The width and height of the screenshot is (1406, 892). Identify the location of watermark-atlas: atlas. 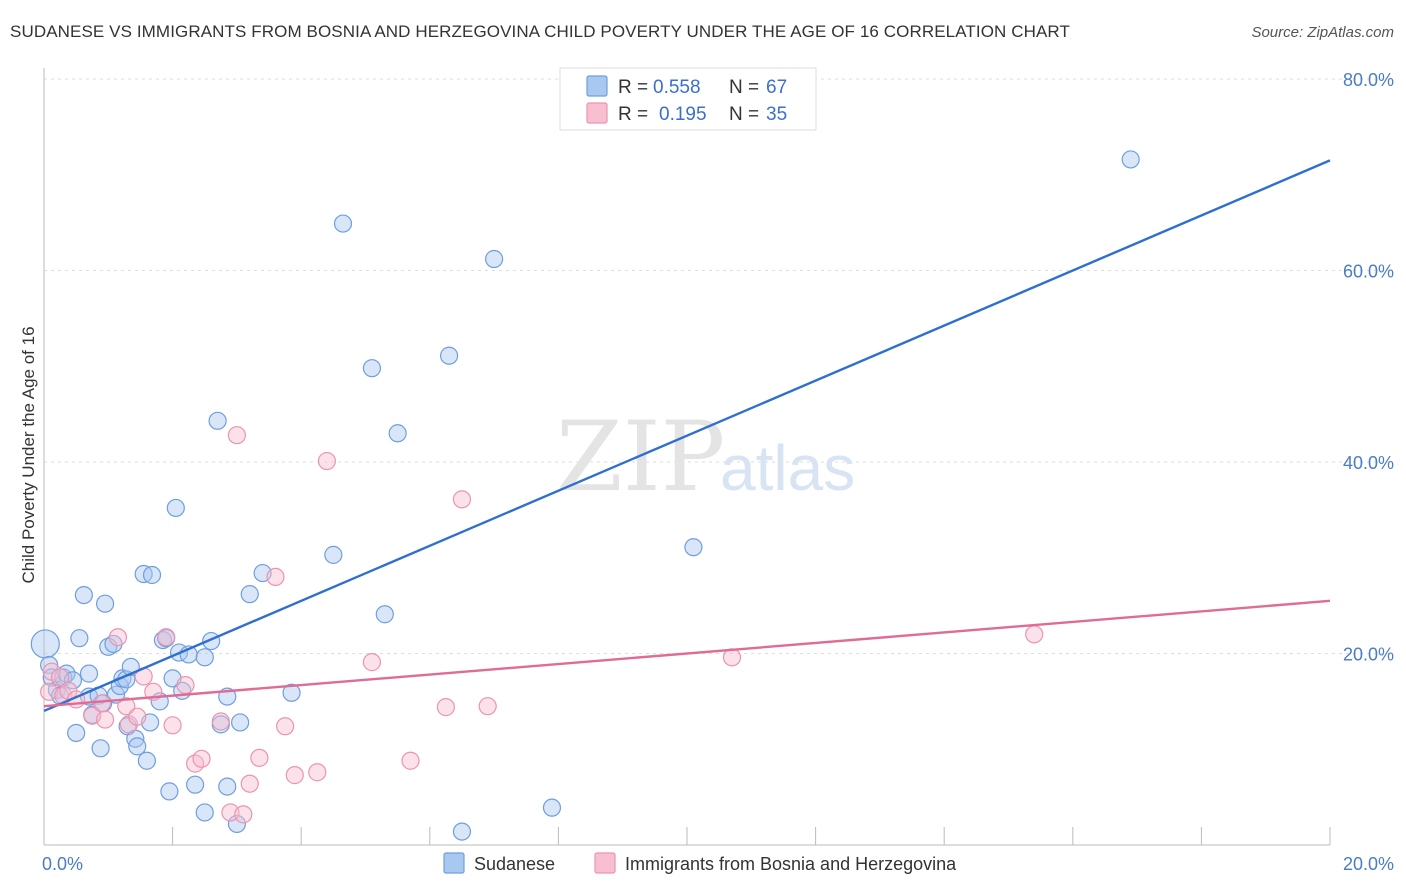
(787, 468).